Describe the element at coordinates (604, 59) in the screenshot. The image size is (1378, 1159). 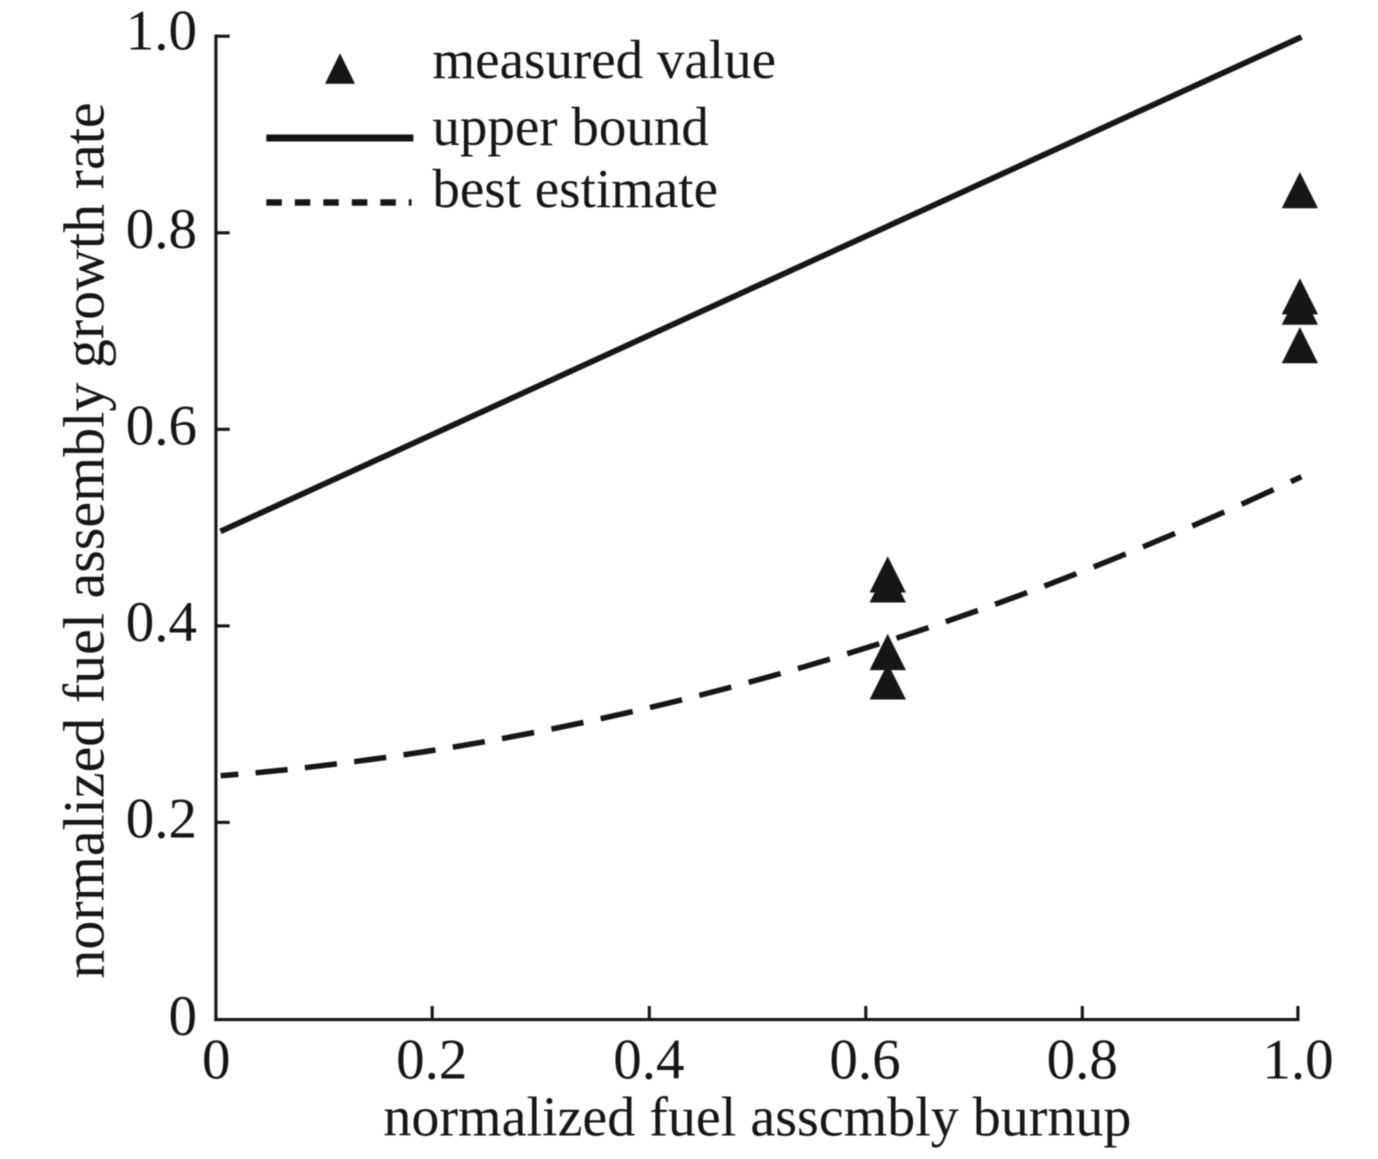
I see `svg-text: measured value` at that location.